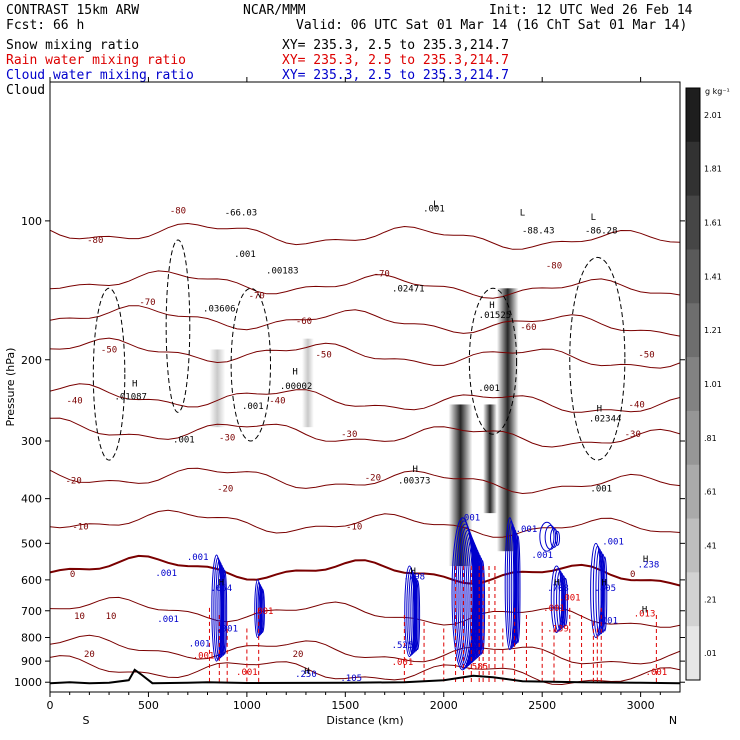  What do you see at coordinates (710, 653) in the screenshot?
I see `colorbar-label: .01` at bounding box center [710, 653].